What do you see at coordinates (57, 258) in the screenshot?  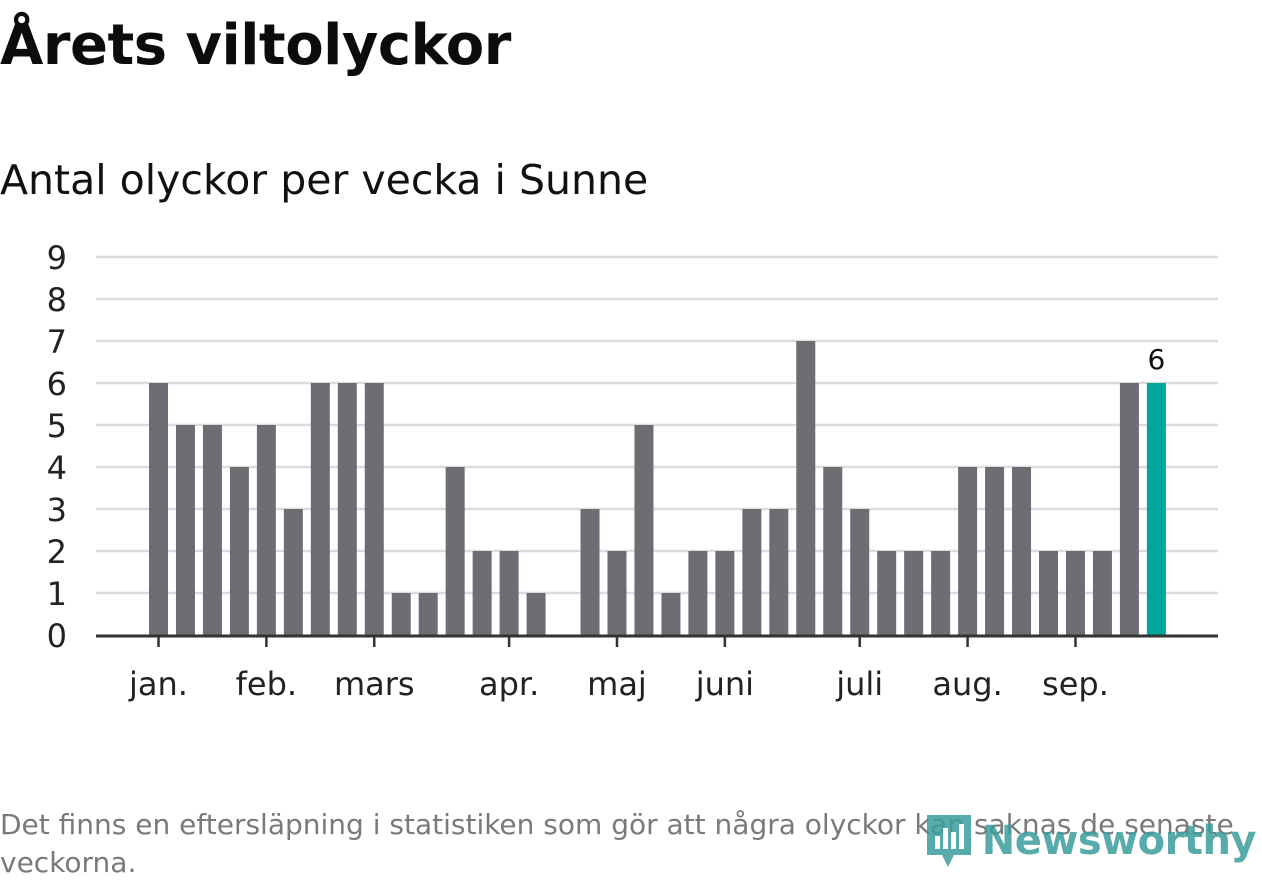 I see `y-tick-label: 9` at bounding box center [57, 258].